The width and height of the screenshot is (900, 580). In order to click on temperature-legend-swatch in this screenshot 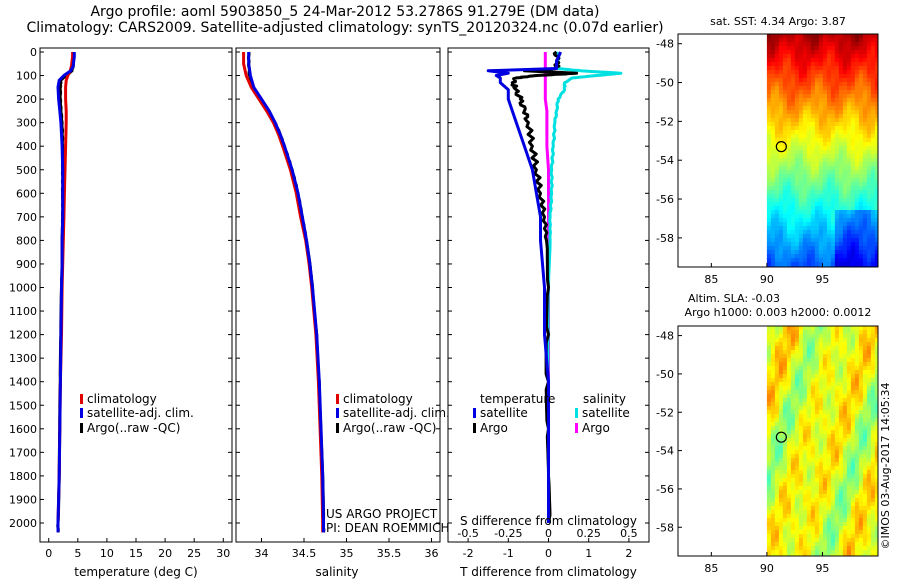, I will do `click(81, 413)`.